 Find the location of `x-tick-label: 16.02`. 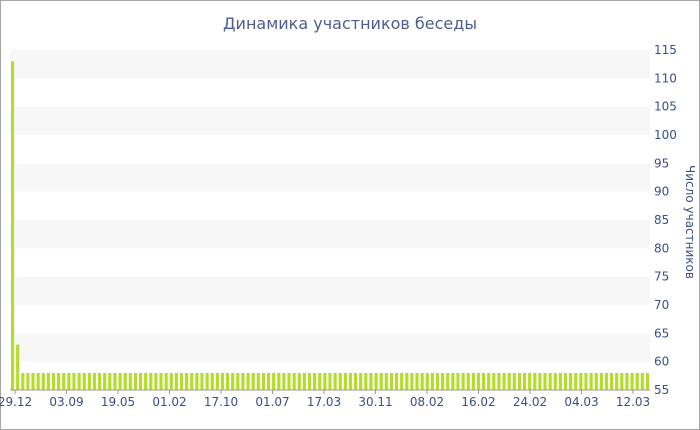

x-tick-label: 16.02 is located at coordinates (478, 402).